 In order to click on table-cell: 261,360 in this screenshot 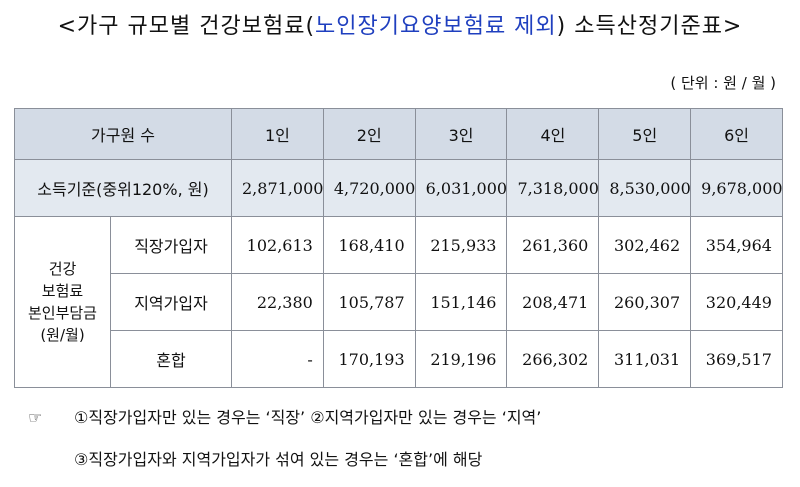, I will do `click(553, 245)`.